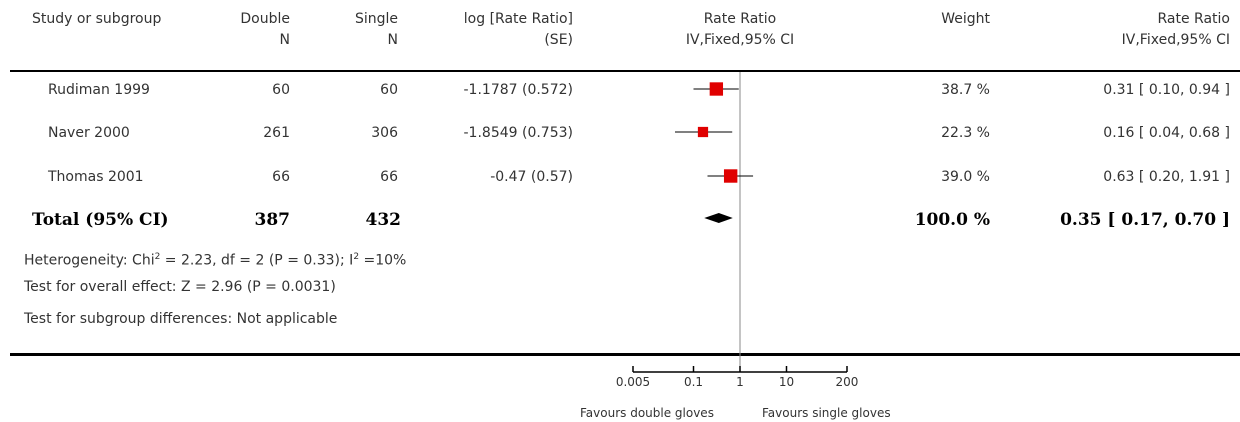  Describe the element at coordinates (1166, 177) in the screenshot. I see `study-rr-ci: 0.63 [ 0.20, 1.91 ]` at that location.